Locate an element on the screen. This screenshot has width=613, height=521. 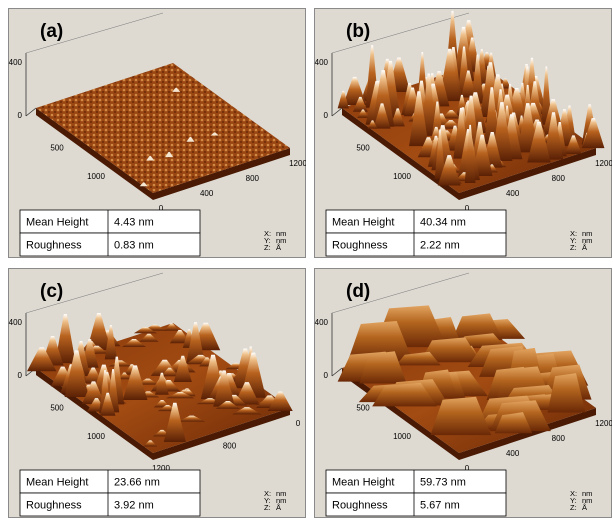
table-cell: 40.34 nm is located at coordinates (443, 222).